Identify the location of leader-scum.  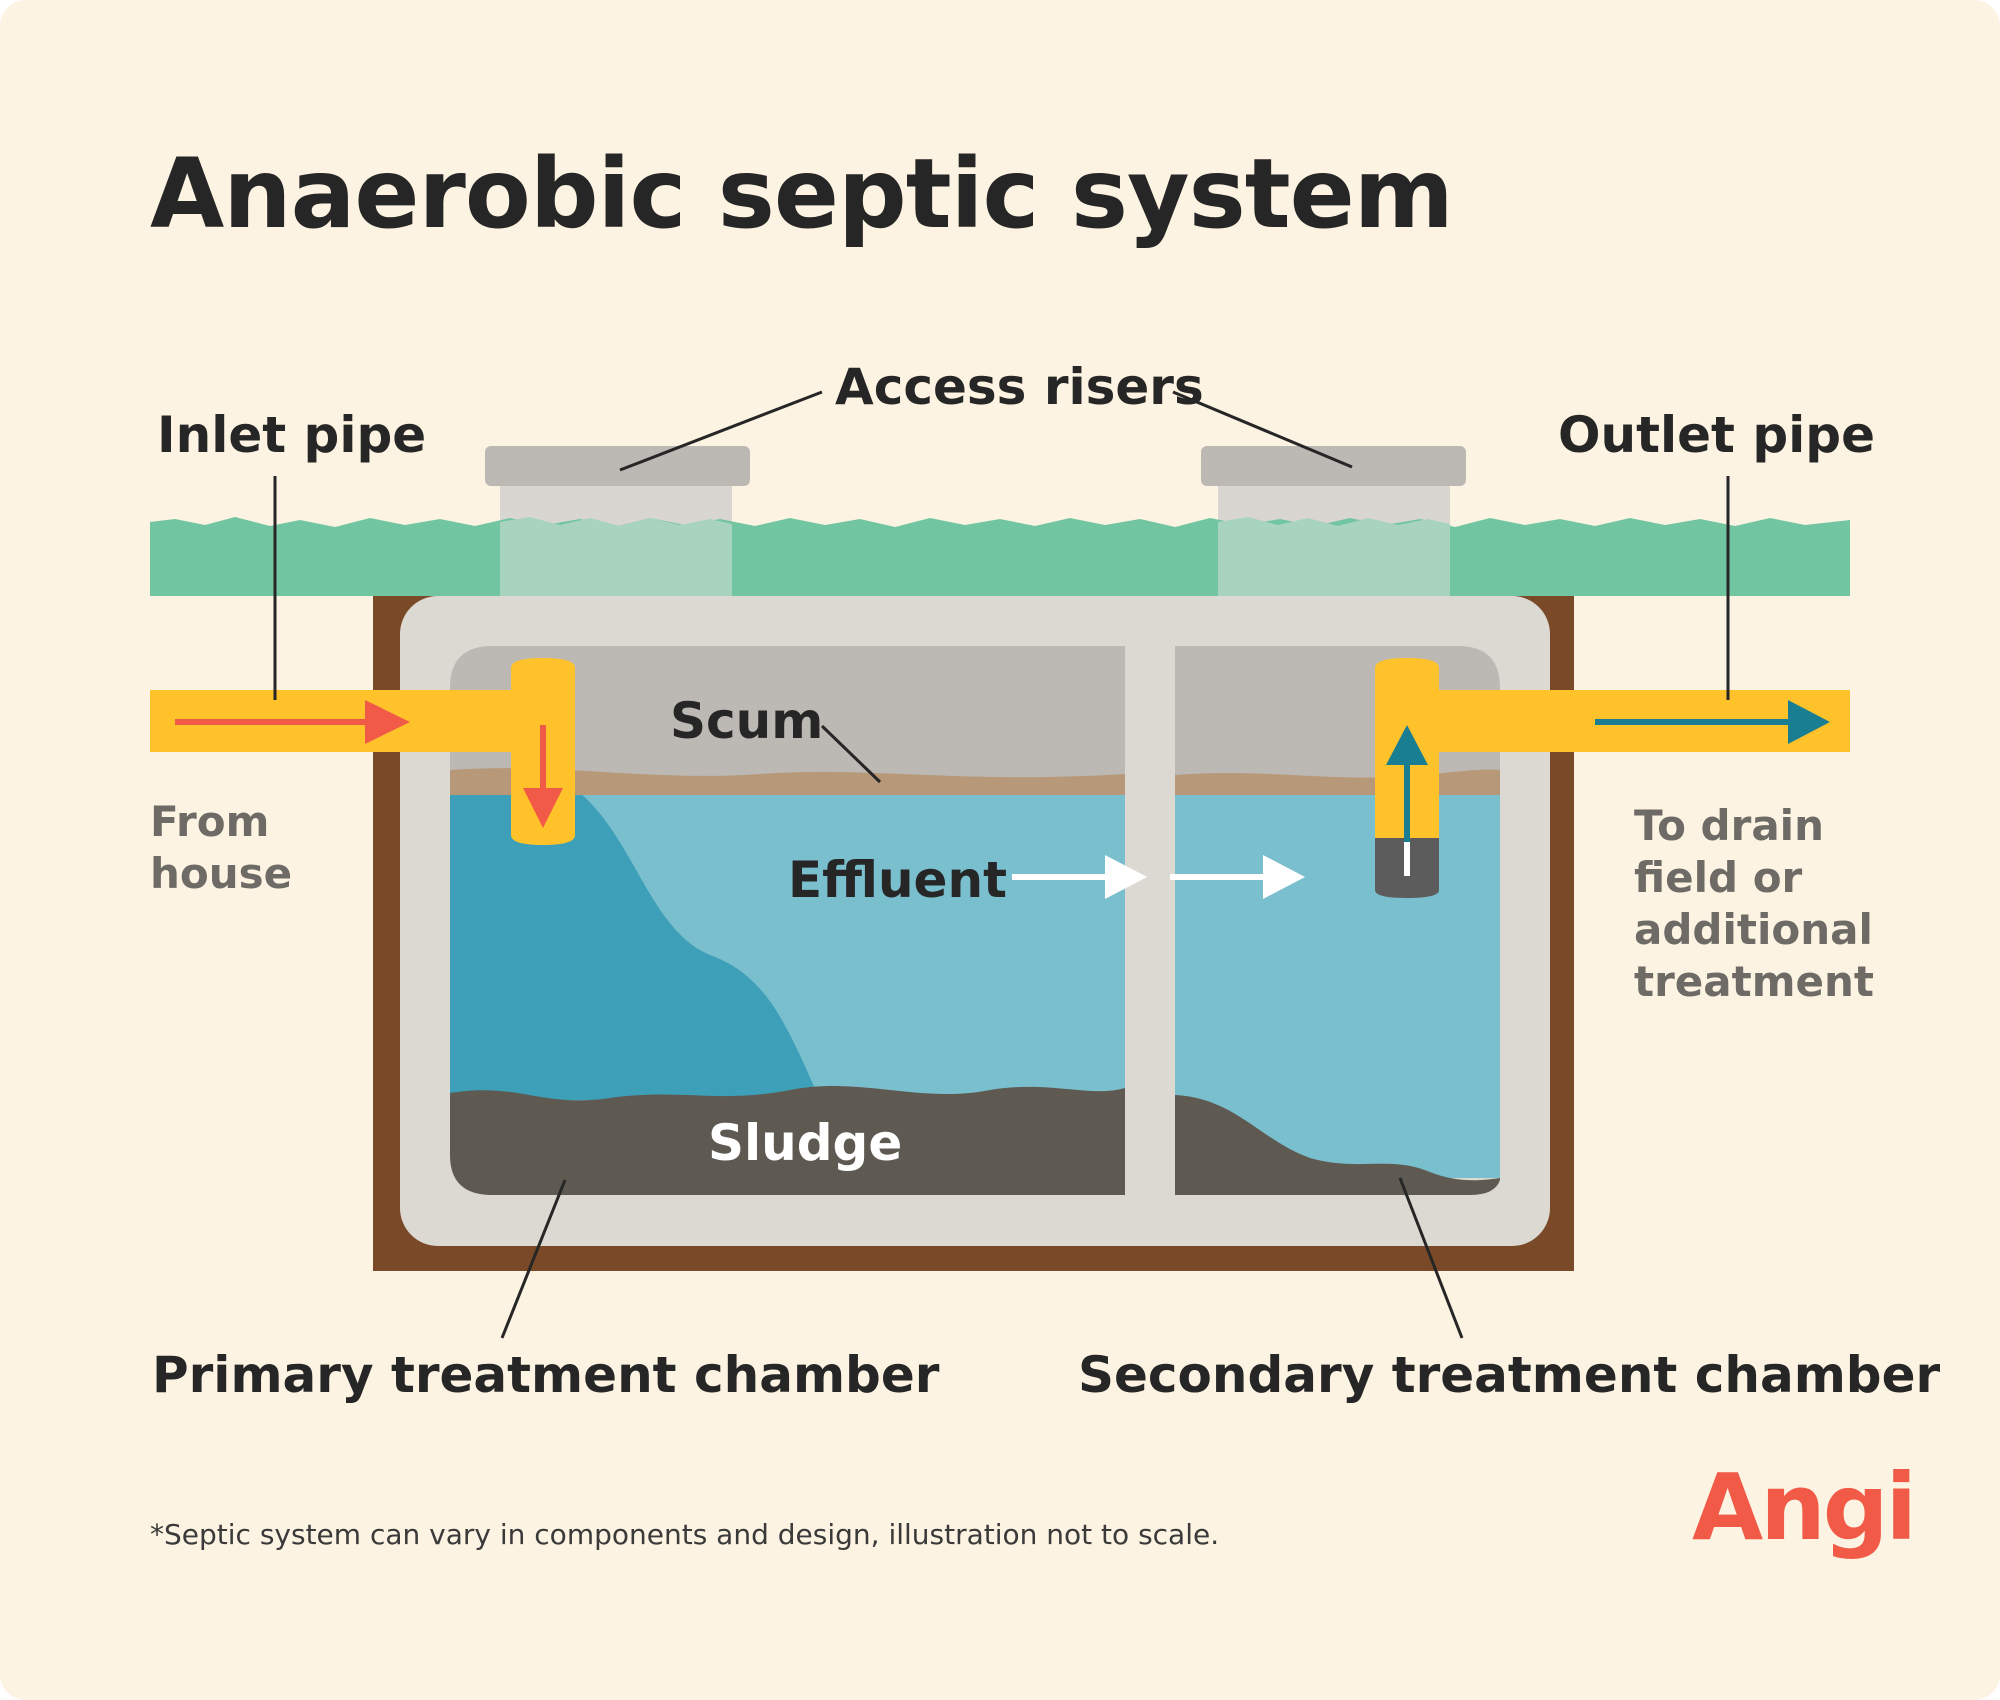
(851, 754).